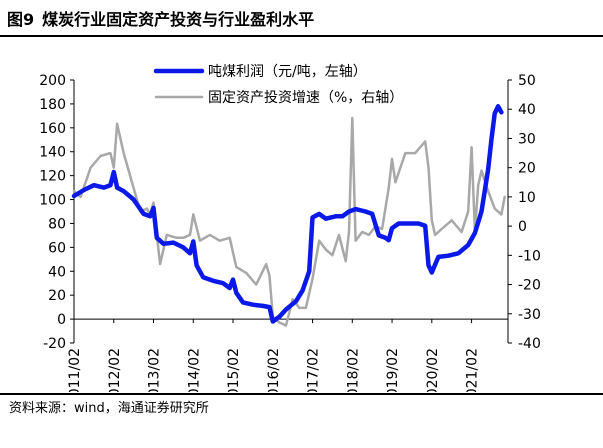  Describe the element at coordinates (522, 227) in the screenshot. I see `right-axis-tick-label: 0` at that location.